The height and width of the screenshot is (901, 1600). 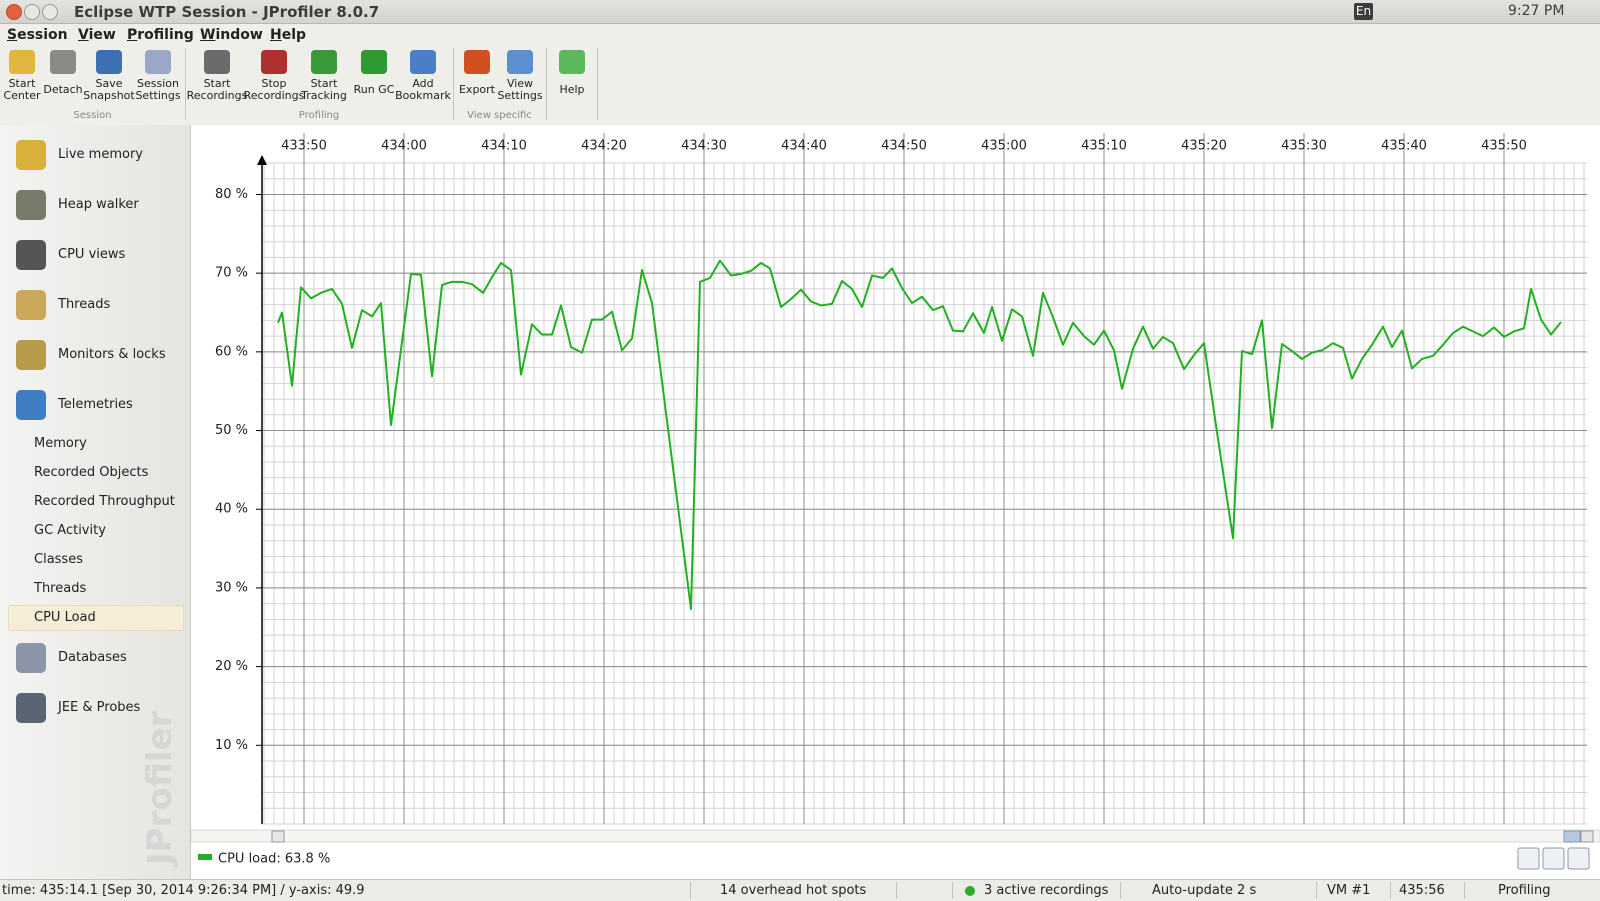 What do you see at coordinates (217, 76) in the screenshot?
I see `toolbar-button: Start Recordings` at bounding box center [217, 76].